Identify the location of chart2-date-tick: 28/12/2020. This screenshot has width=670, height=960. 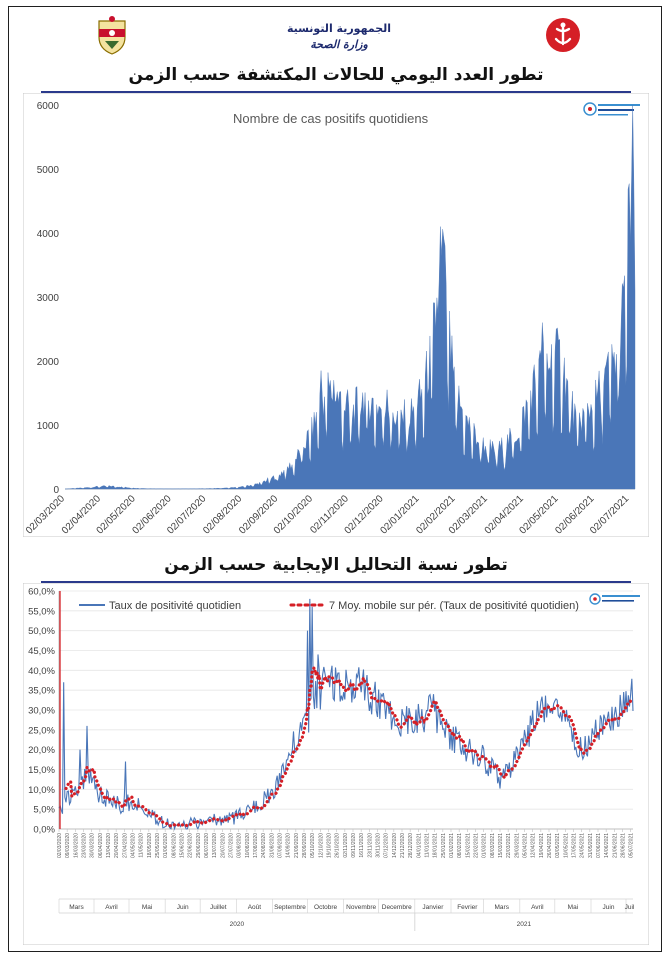
(411, 845).